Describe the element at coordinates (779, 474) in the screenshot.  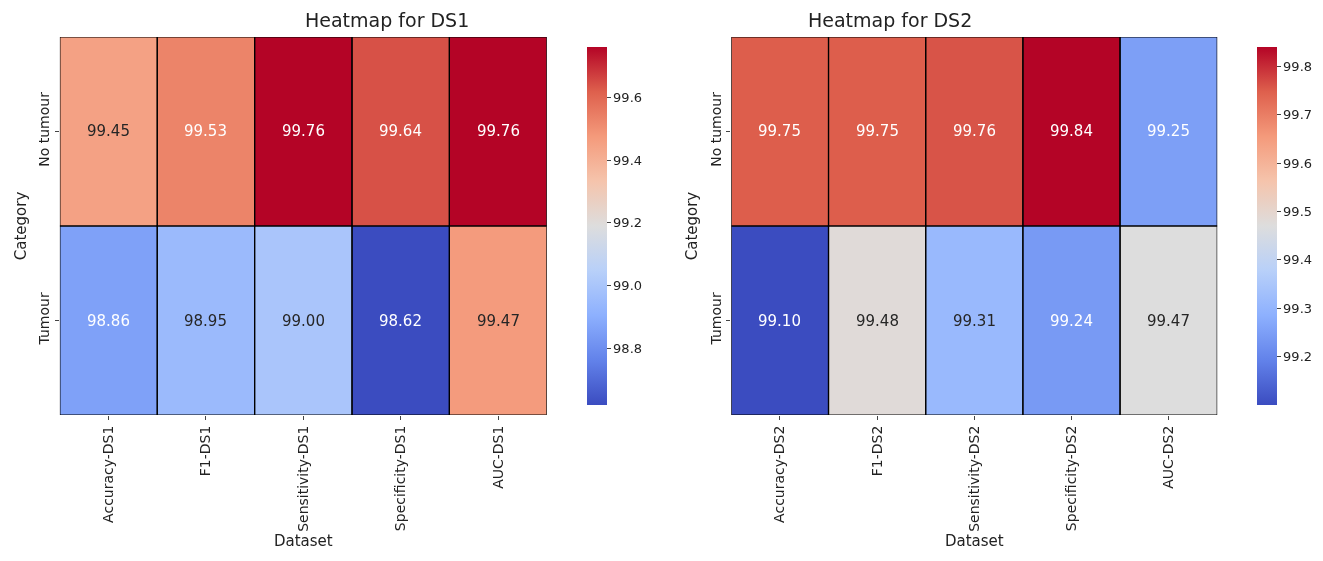
I see `x-tick-label: Accuracy-DS2` at that location.